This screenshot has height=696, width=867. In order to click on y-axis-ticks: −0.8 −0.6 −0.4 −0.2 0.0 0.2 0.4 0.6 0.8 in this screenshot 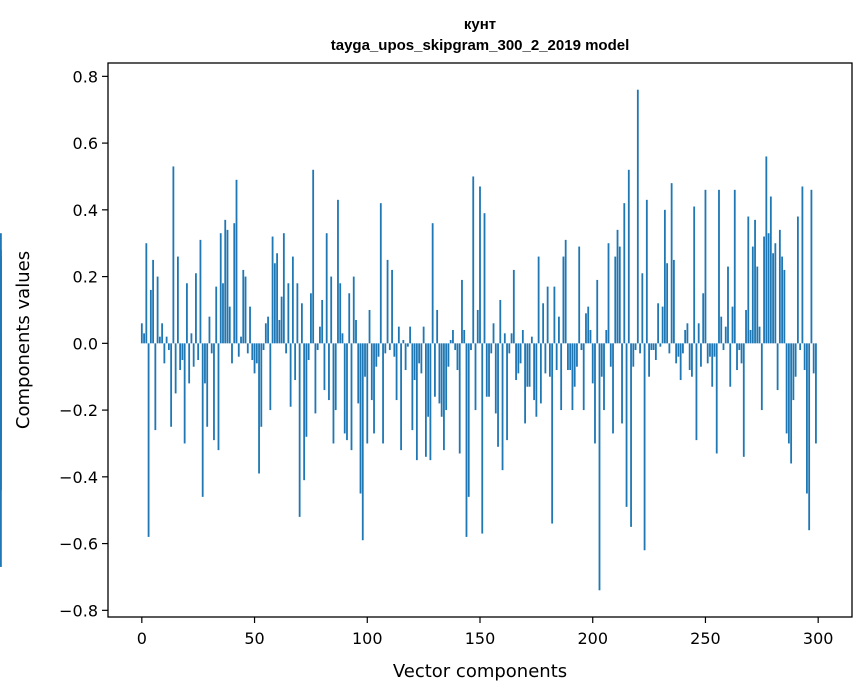, I will do `click(83, 343)`.